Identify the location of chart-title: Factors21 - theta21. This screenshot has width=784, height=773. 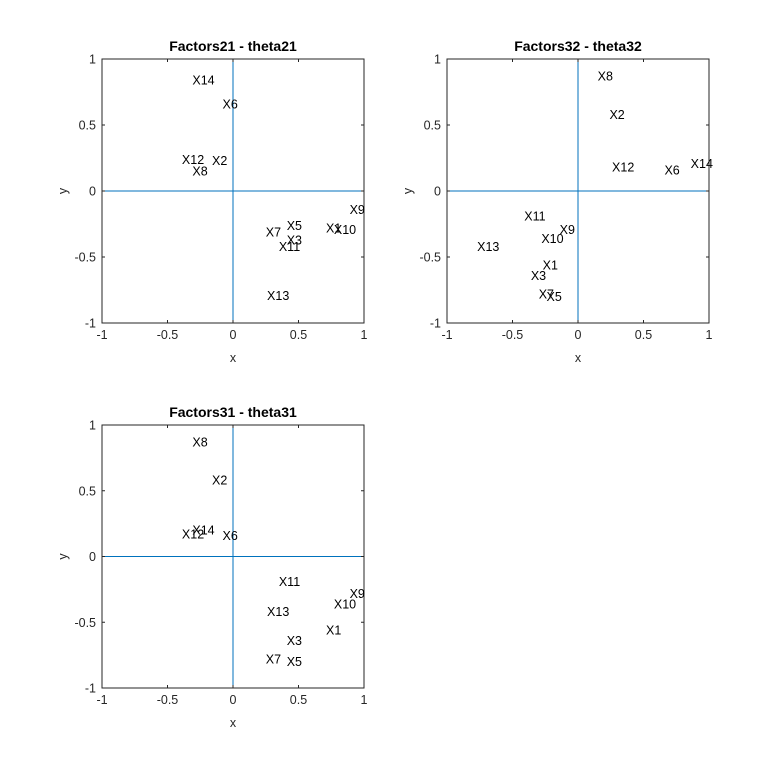
(233, 46).